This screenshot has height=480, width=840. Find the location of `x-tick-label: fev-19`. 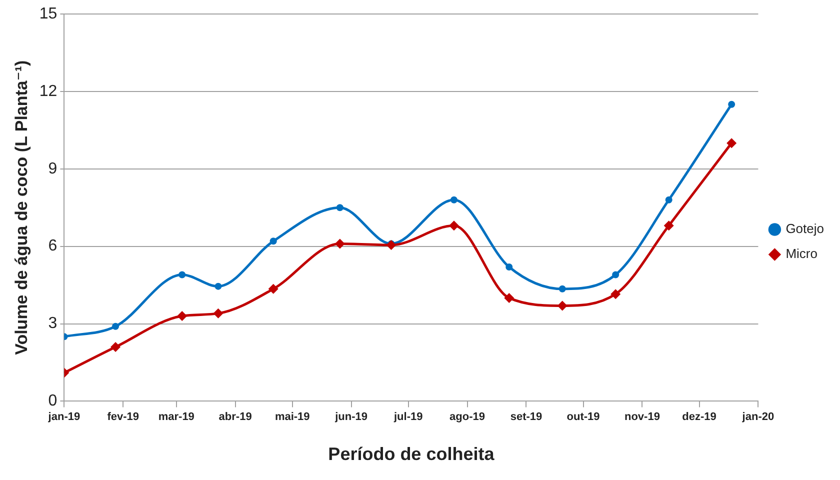

x-tick-label: fev-19 is located at coordinates (123, 416).